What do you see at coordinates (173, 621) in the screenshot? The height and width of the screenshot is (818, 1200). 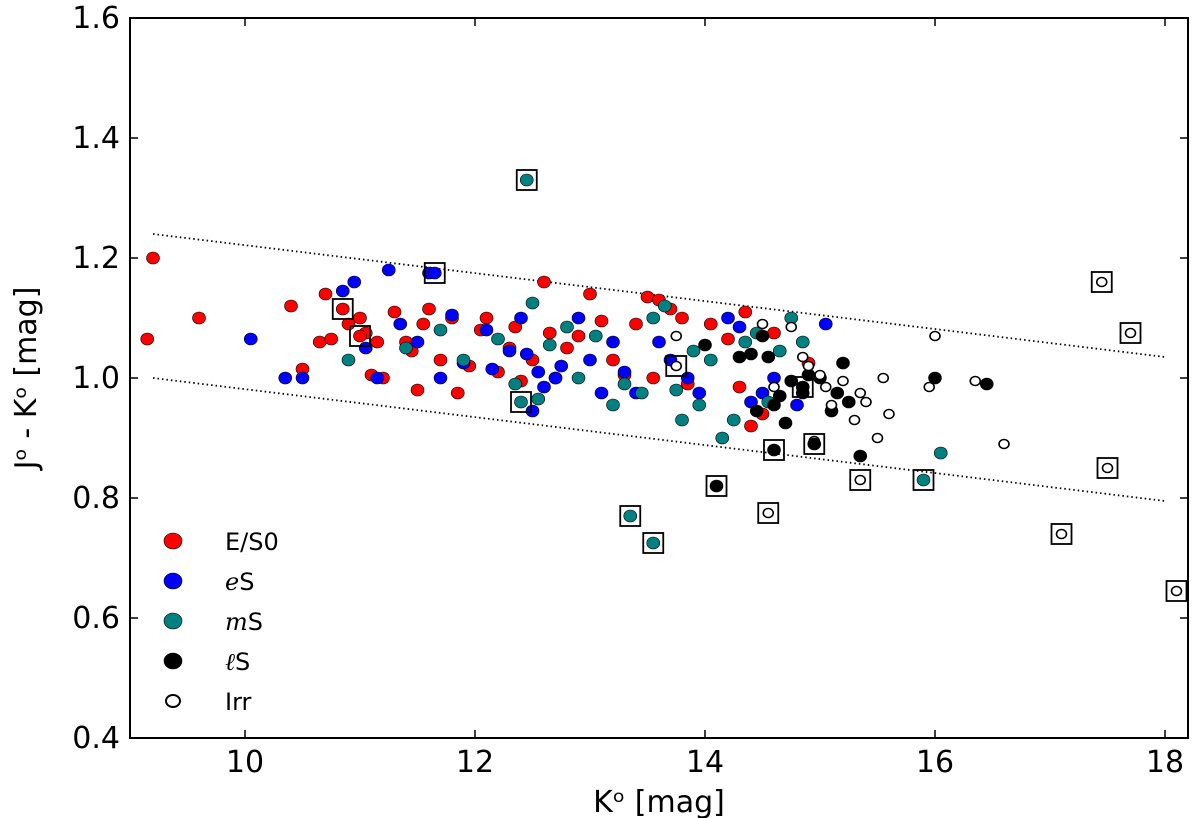 I see `legend-marker-ms` at bounding box center [173, 621].